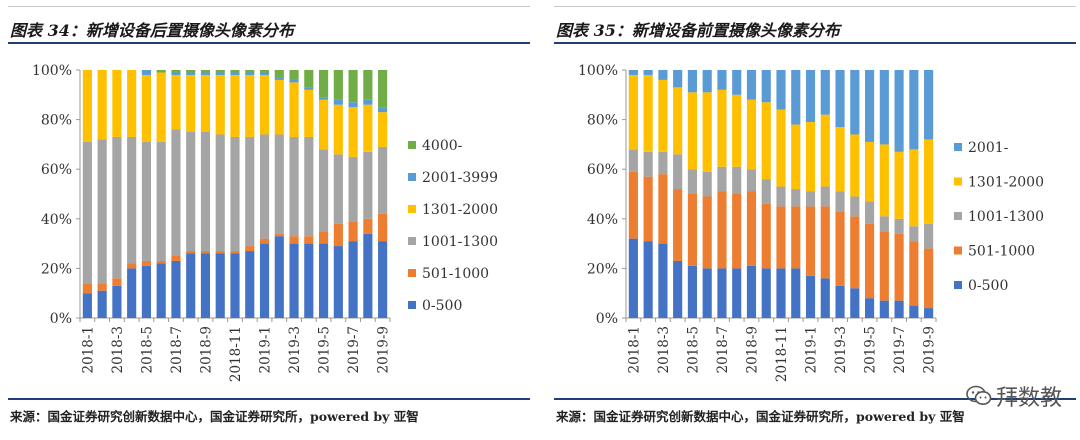 Image resolution: width=1080 pixels, height=440 pixels. I want to click on chart-title: 图表 35：新增设备前置摄像头像素分布, so click(698, 30).